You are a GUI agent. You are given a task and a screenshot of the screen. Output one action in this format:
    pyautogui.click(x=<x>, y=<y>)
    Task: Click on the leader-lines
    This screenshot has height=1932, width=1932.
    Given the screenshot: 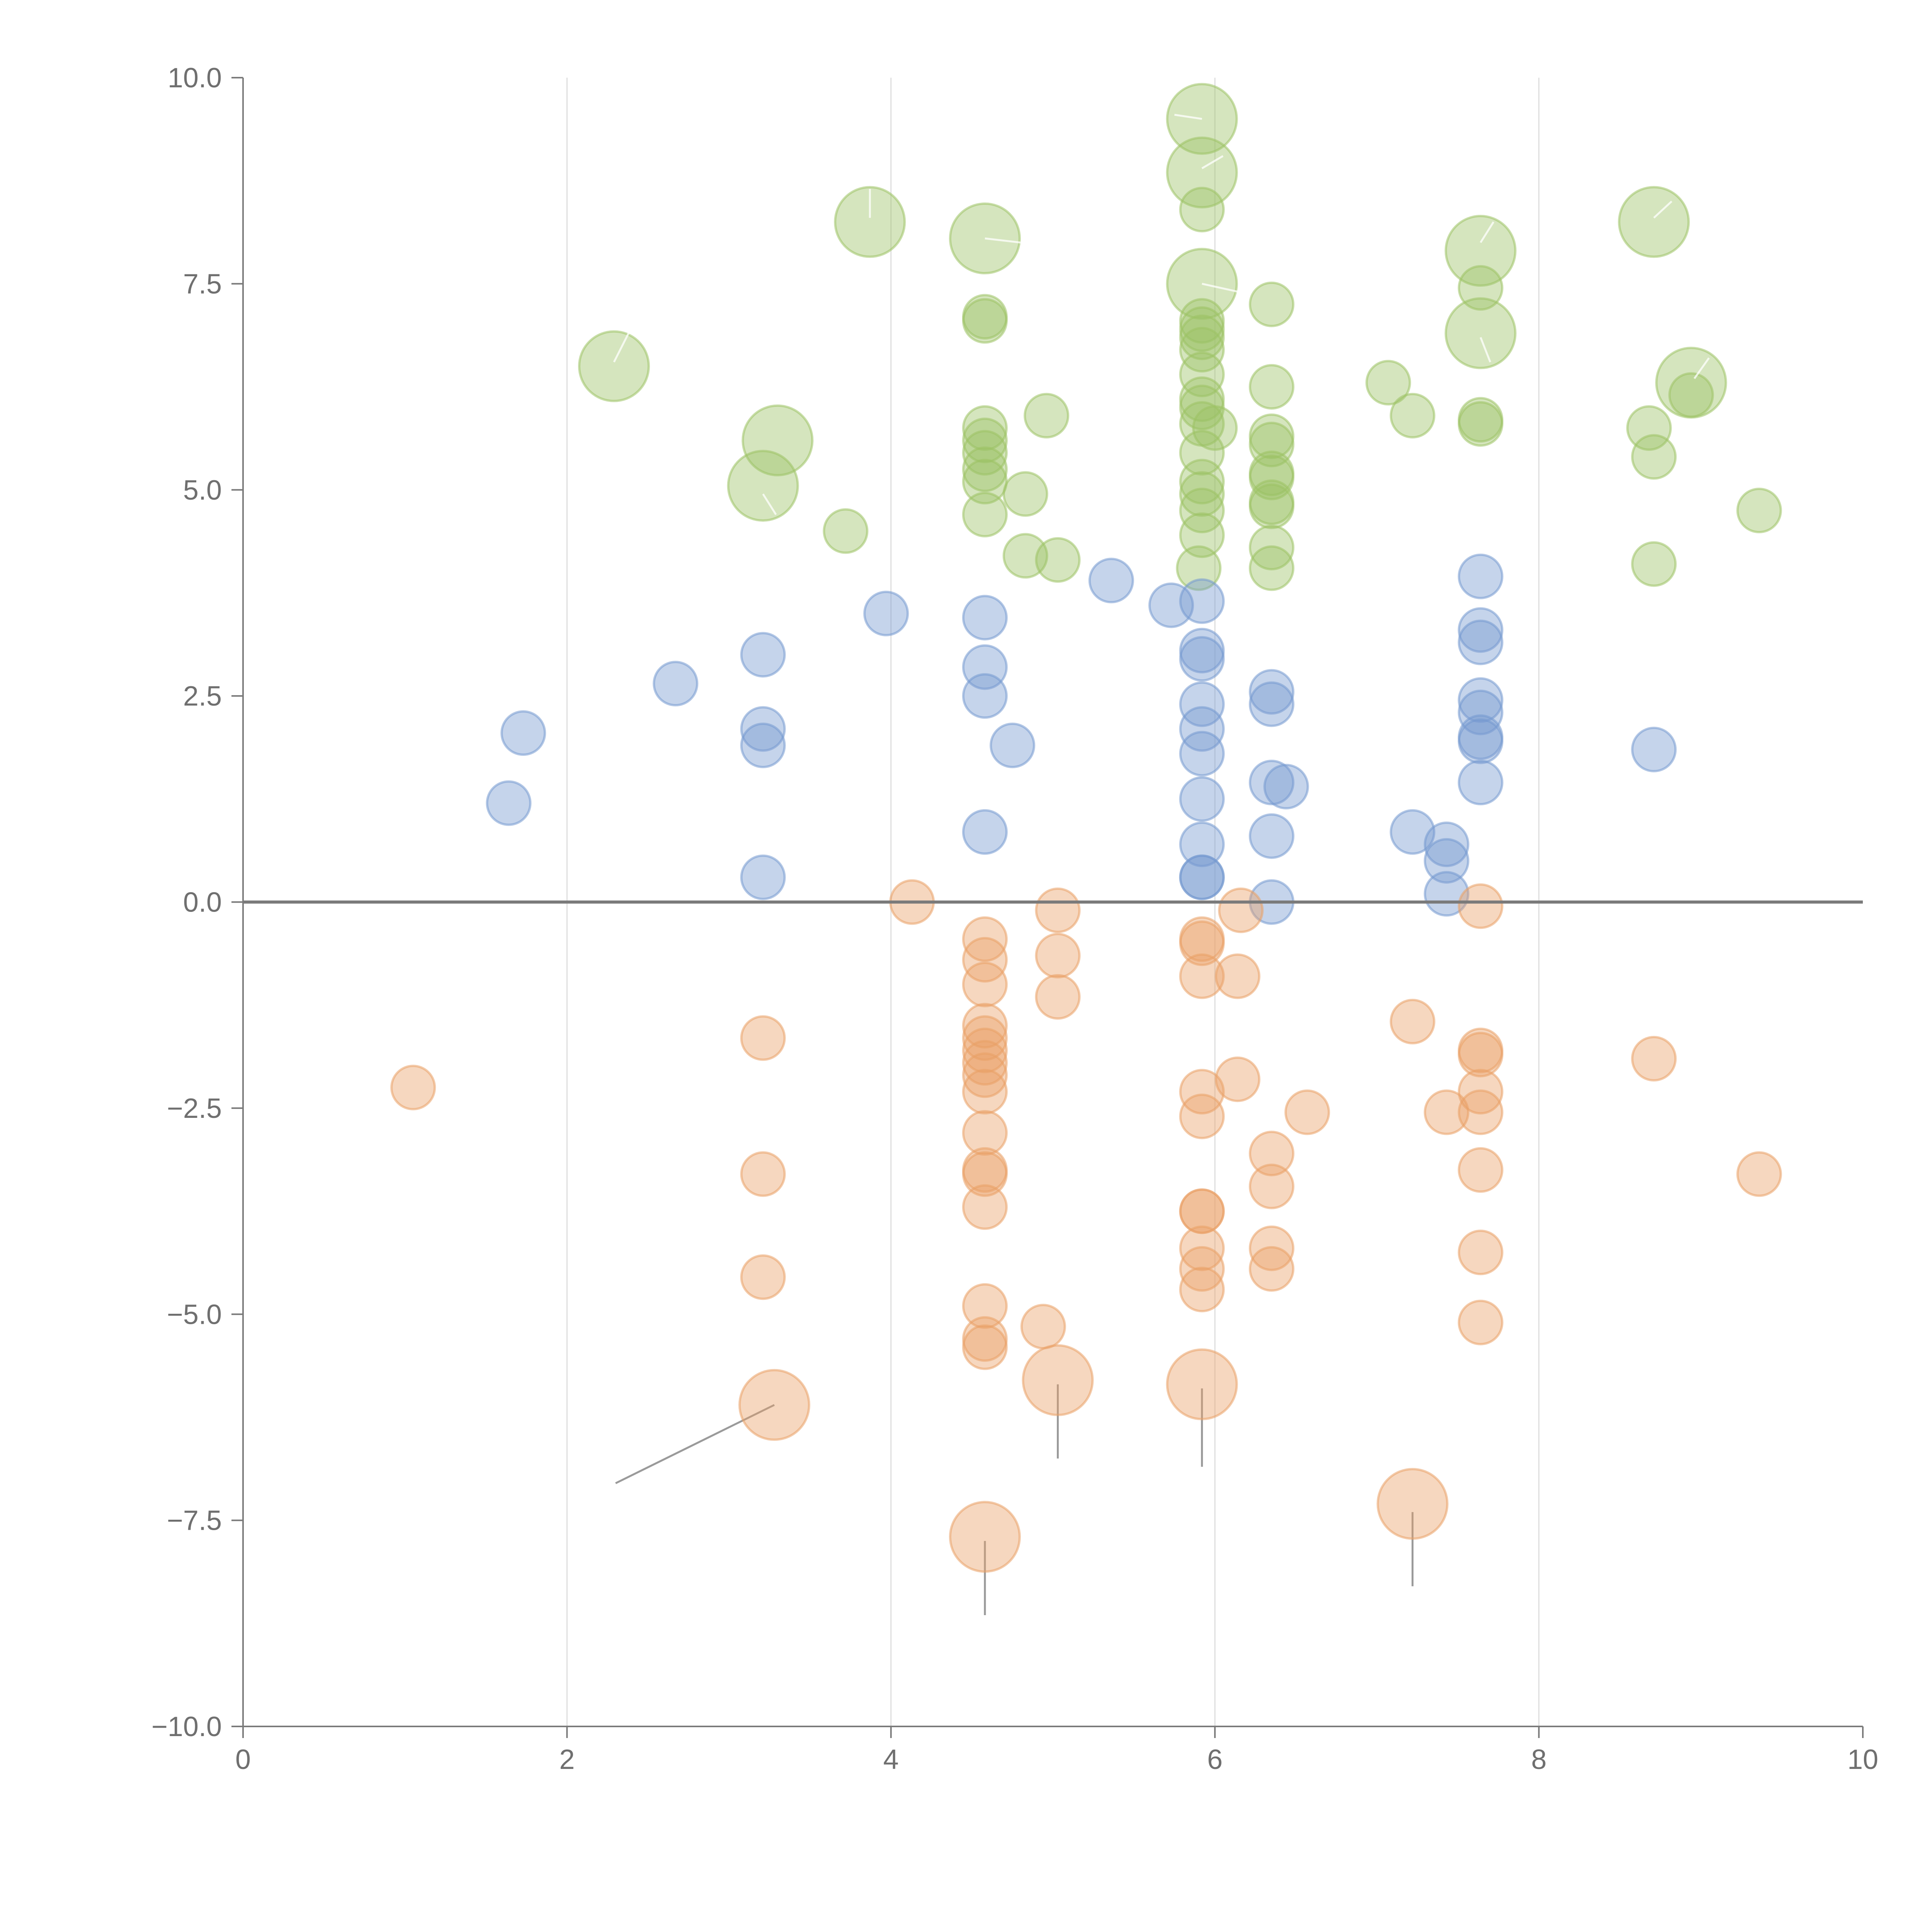 What is the action you would take?
    pyautogui.click(x=1014, y=1499)
    